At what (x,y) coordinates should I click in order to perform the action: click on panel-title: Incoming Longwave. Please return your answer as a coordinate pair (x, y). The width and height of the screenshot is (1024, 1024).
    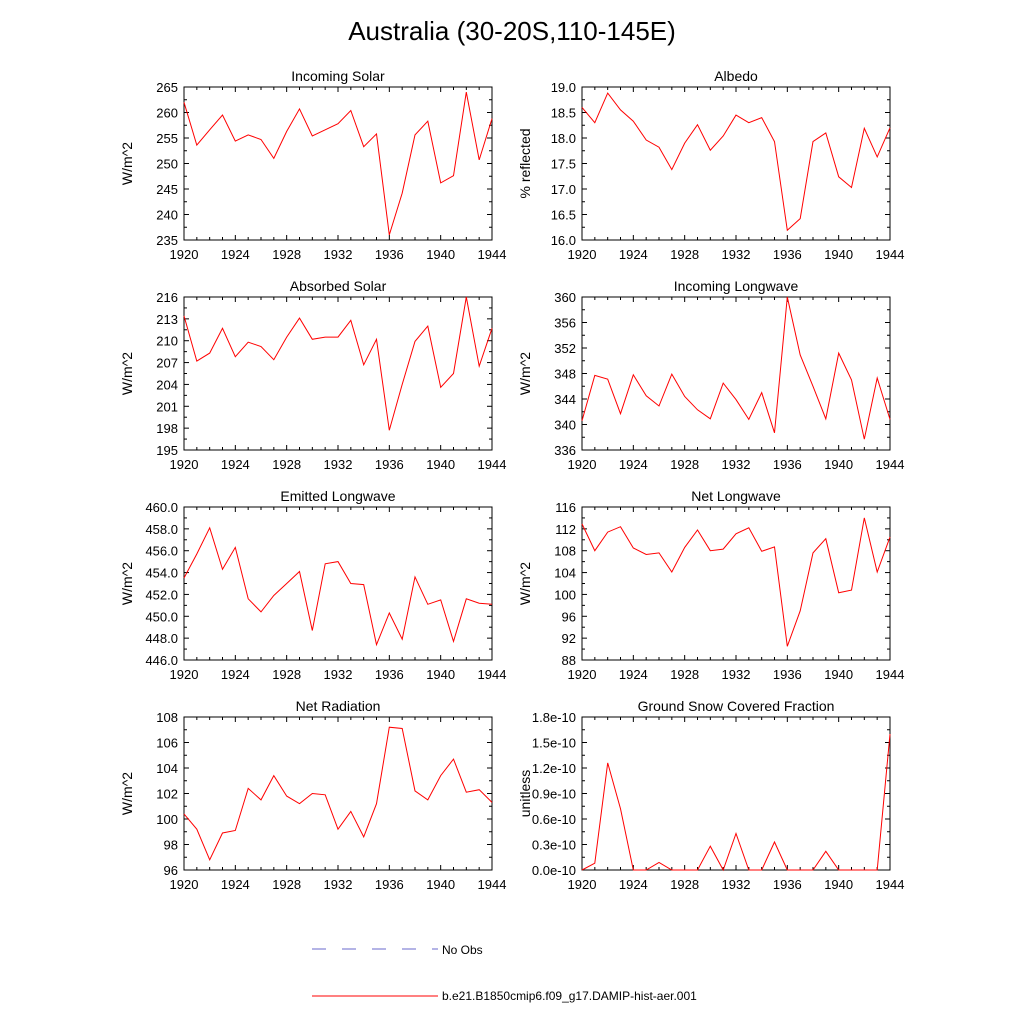
    Looking at the image, I should click on (736, 286).